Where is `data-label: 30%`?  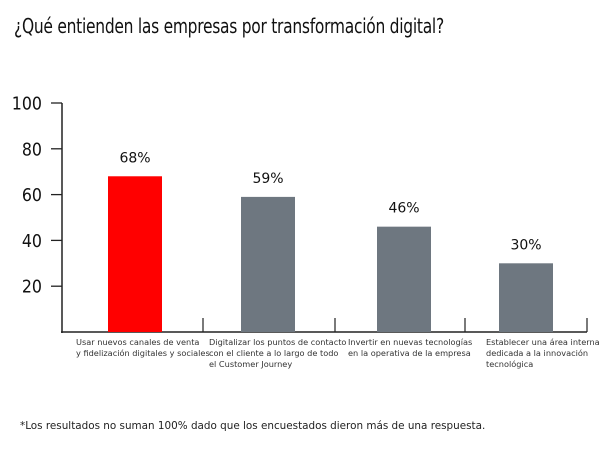
data-label: 30% is located at coordinates (525, 245).